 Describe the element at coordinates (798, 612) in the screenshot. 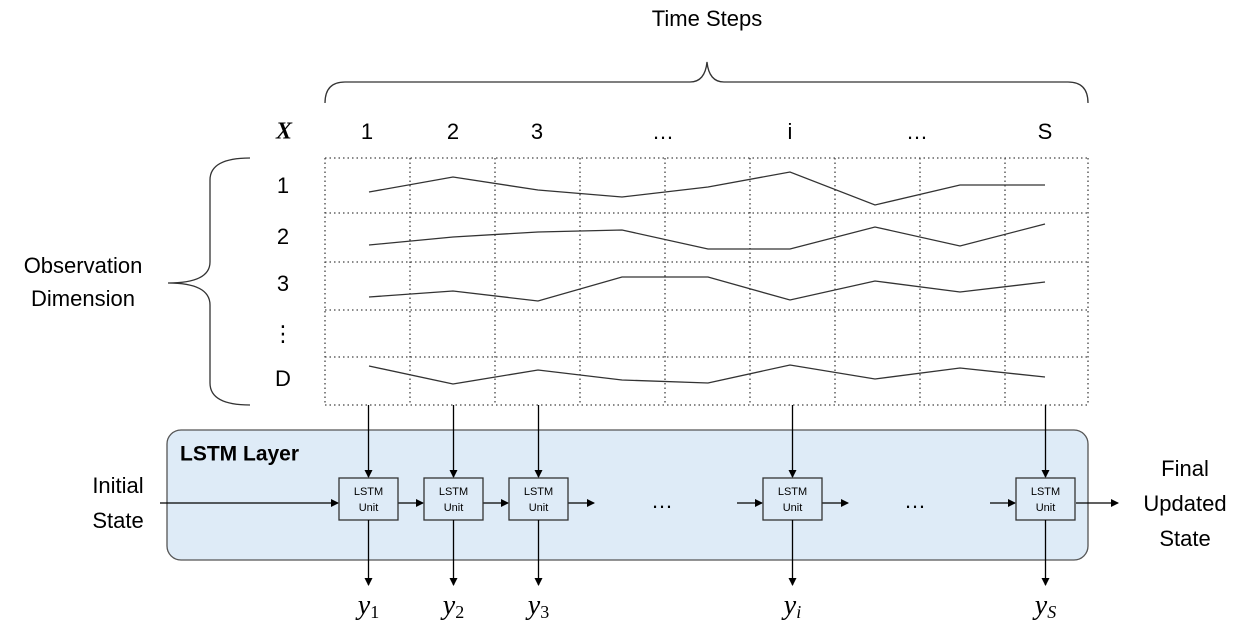

I see `output-sub: i` at that location.